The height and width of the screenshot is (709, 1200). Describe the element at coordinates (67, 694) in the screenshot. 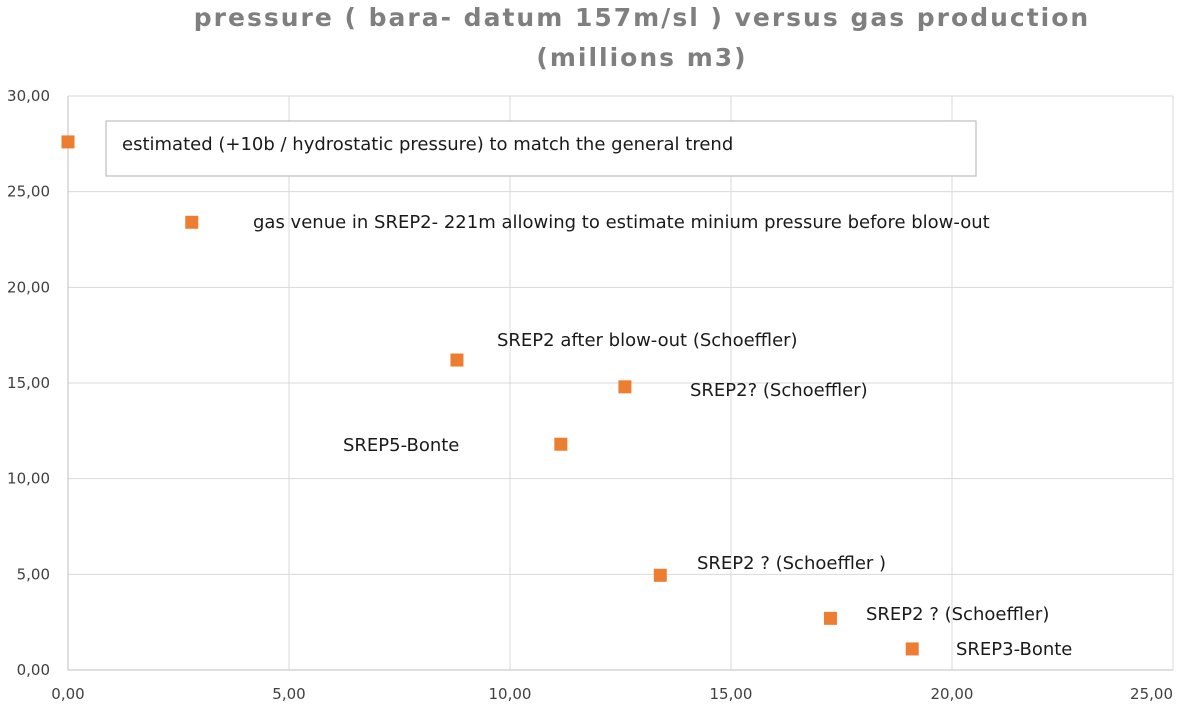

I see `x-tick-label: 0,00` at that location.